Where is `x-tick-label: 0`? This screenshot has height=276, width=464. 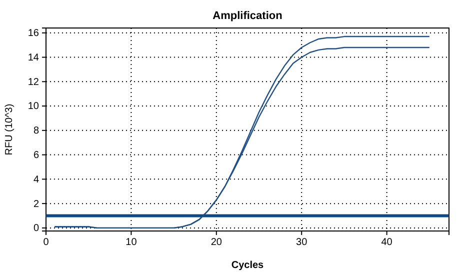 x-tick-label: 0 is located at coordinates (46, 242).